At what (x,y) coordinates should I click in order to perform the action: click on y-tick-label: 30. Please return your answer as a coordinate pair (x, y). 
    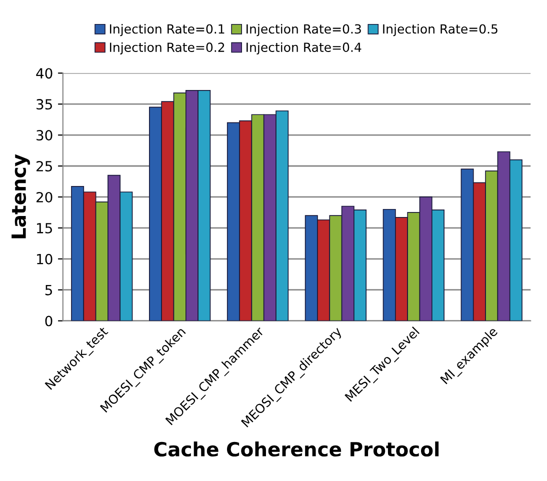
    Looking at the image, I should click on (44, 135).